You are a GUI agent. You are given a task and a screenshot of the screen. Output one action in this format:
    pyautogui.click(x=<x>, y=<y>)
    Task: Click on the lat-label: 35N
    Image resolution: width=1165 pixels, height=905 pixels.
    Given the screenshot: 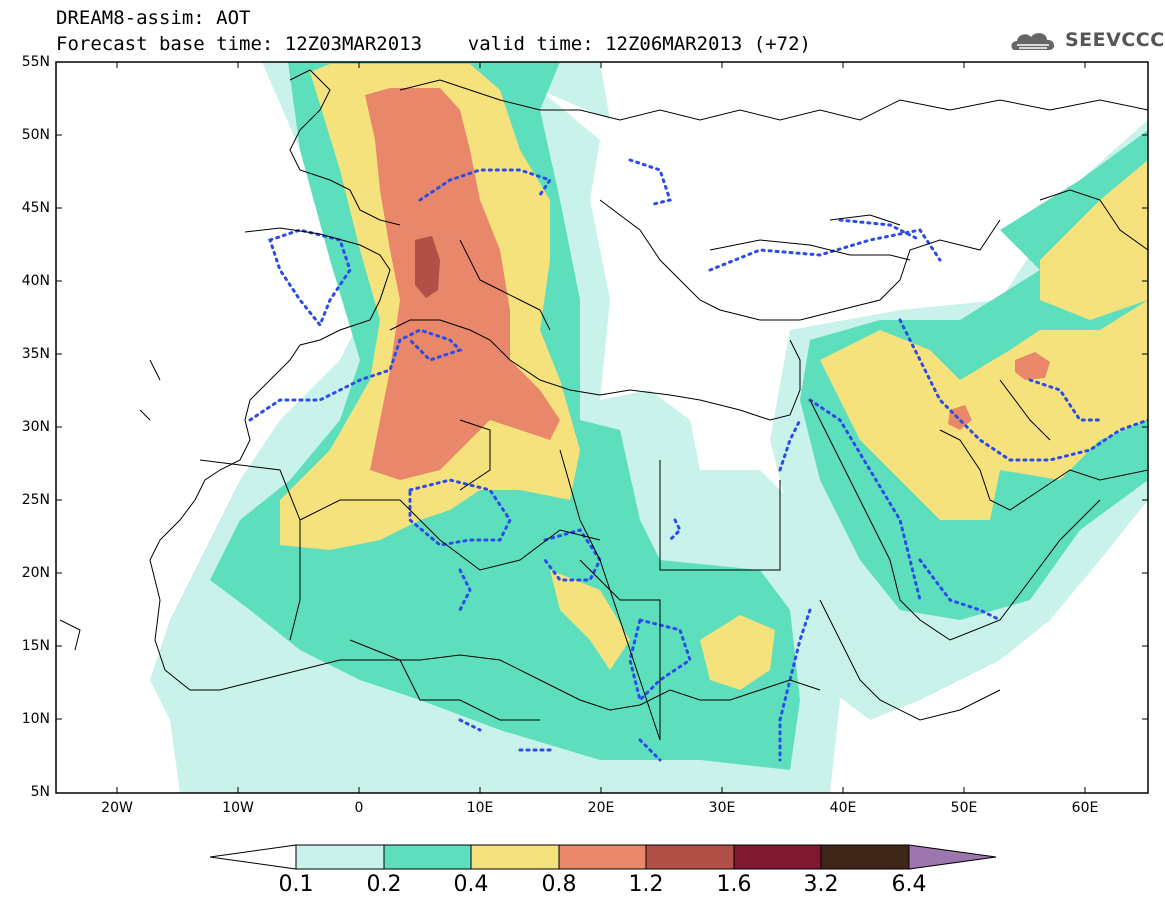 What is the action you would take?
    pyautogui.click(x=35, y=354)
    